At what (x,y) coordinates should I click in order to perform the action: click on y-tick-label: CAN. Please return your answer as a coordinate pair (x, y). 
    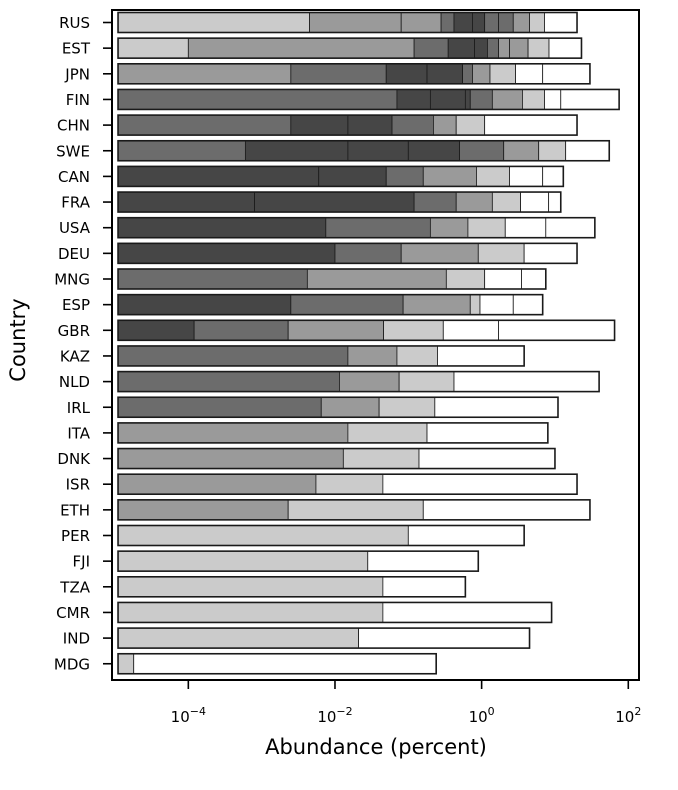
    Looking at the image, I should click on (74, 177).